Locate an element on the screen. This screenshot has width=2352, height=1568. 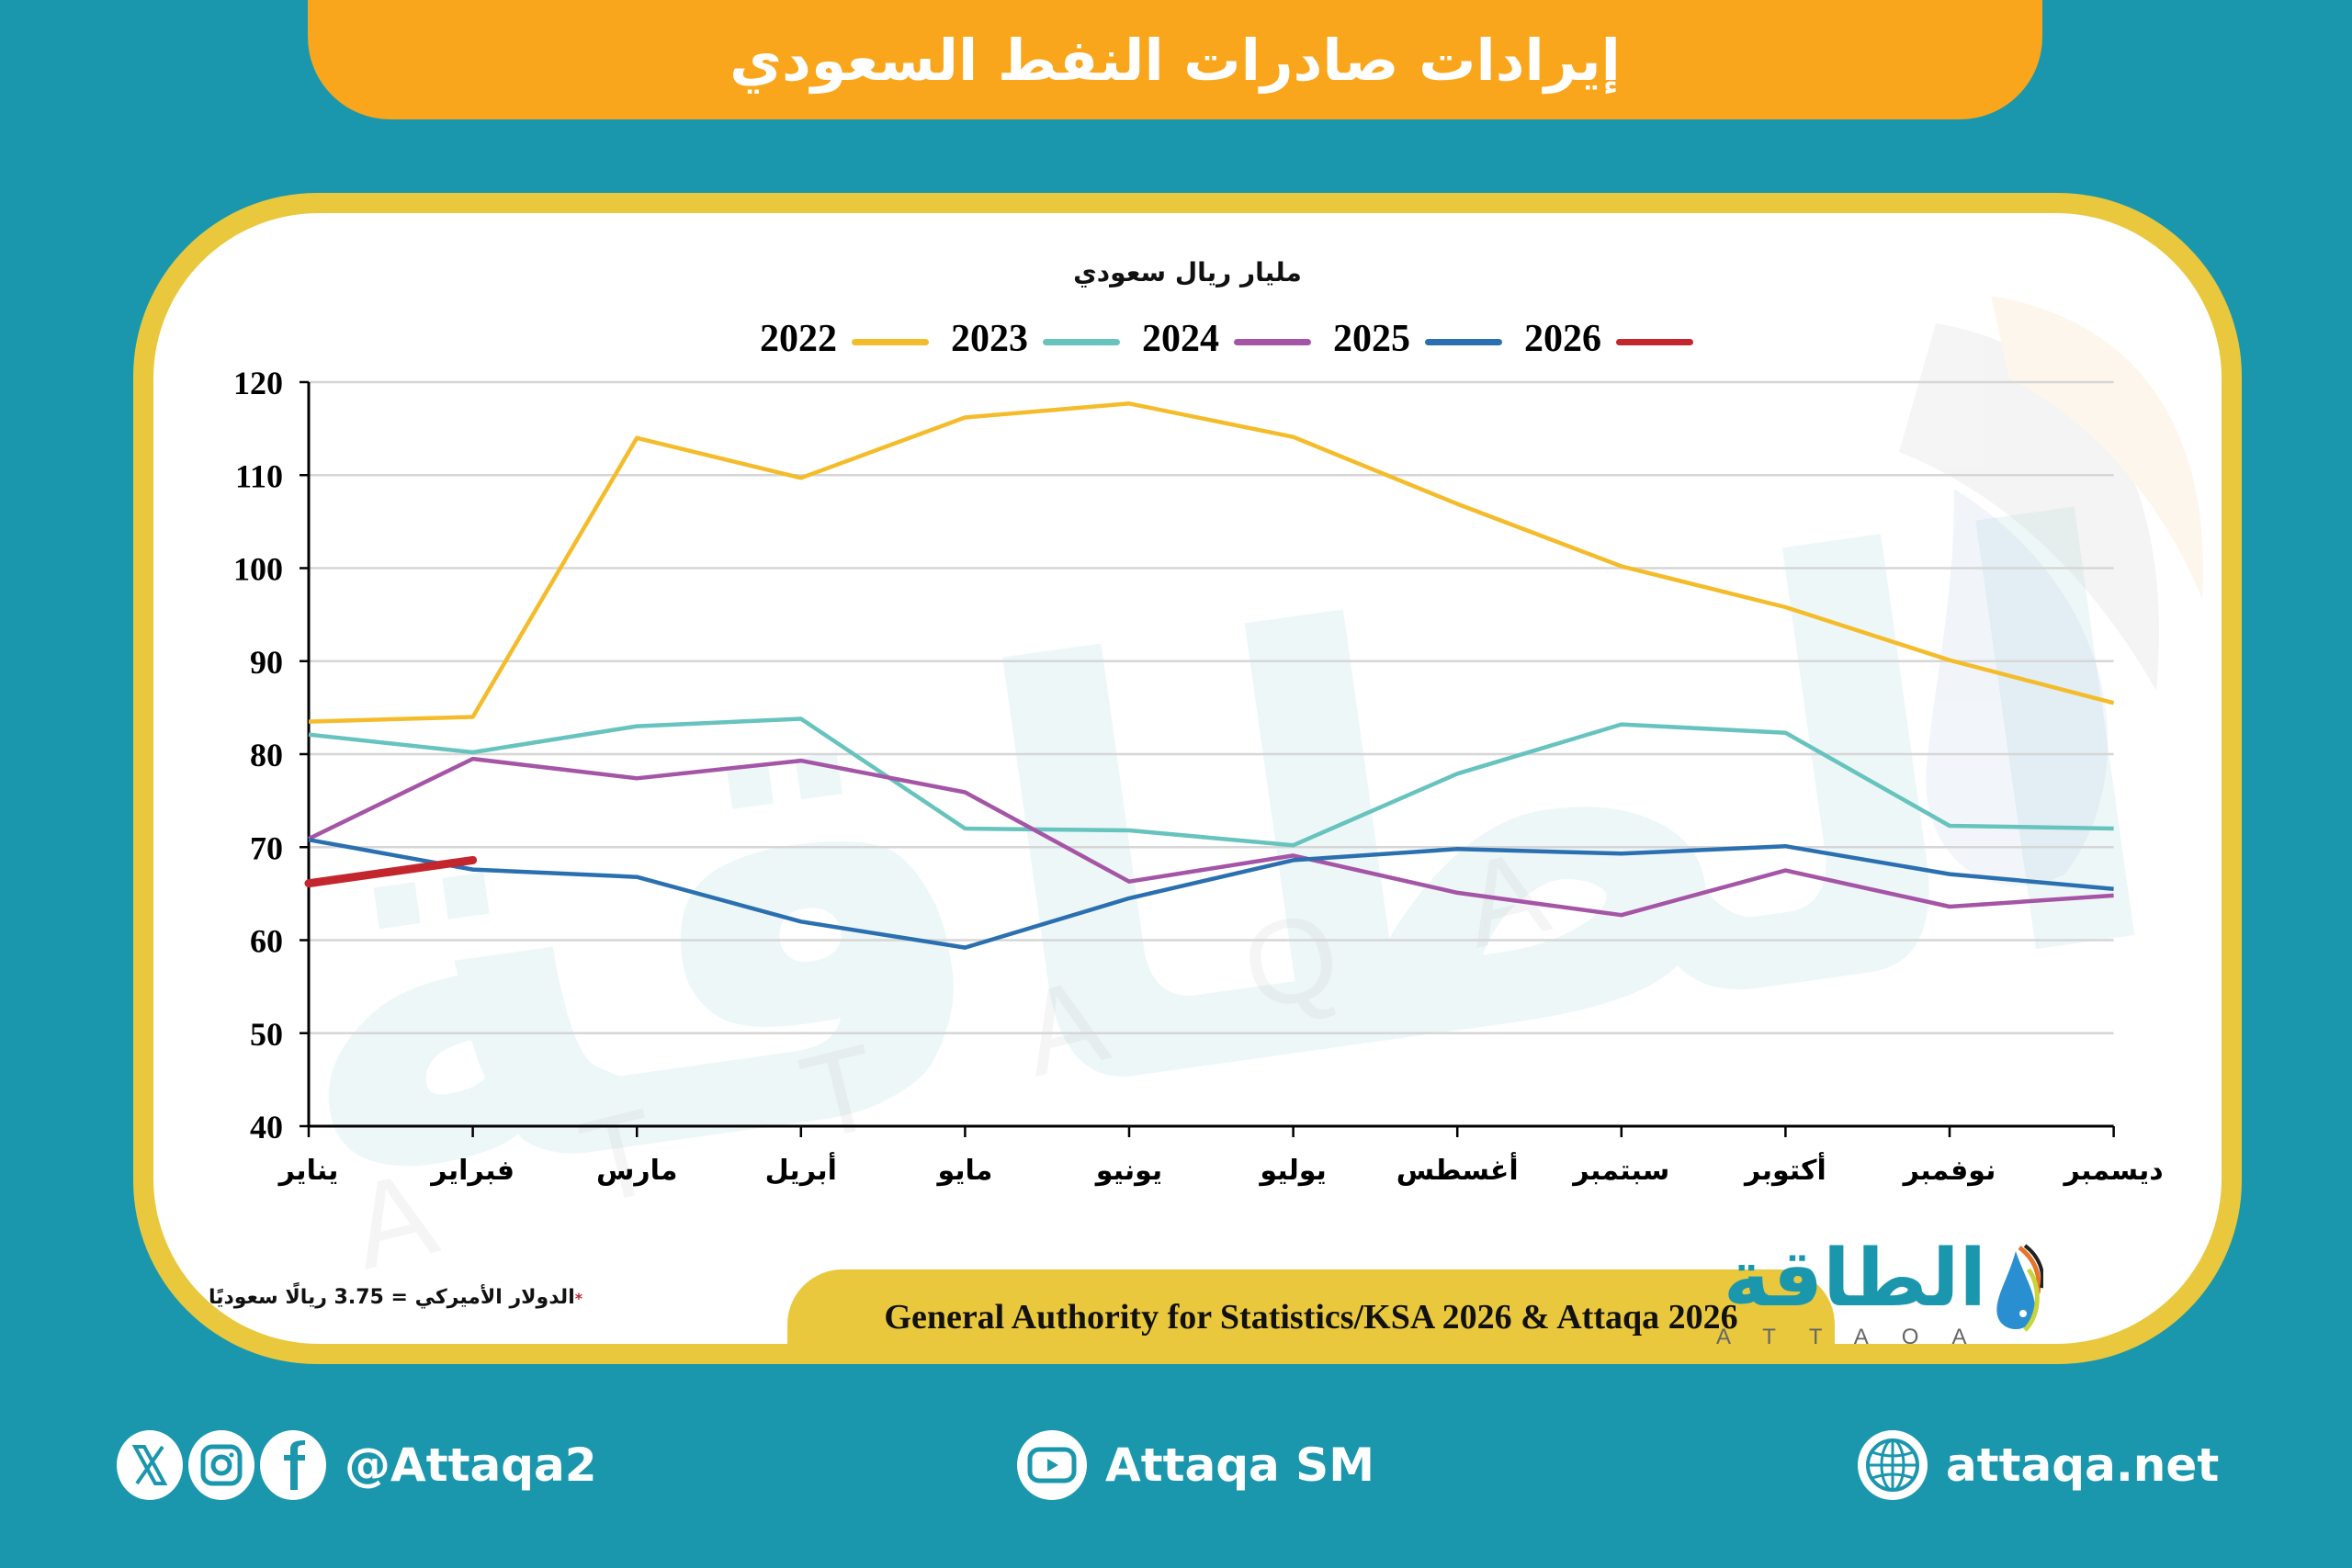
y-tick-label: 90 is located at coordinates (266, 663).